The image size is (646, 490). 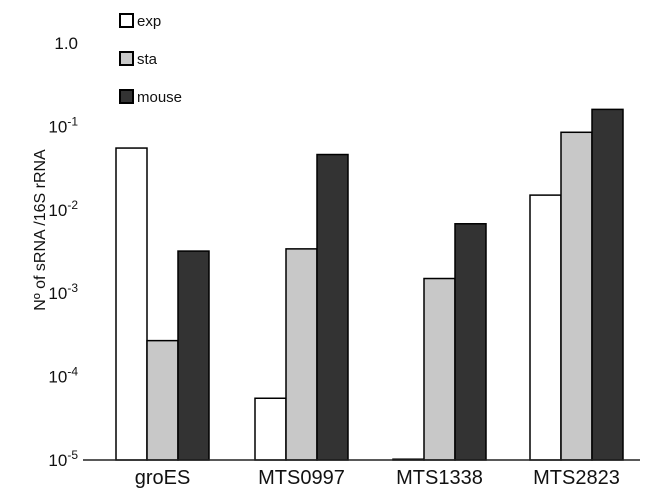 I want to click on bar-sta-MTS0997, so click(x=301, y=354).